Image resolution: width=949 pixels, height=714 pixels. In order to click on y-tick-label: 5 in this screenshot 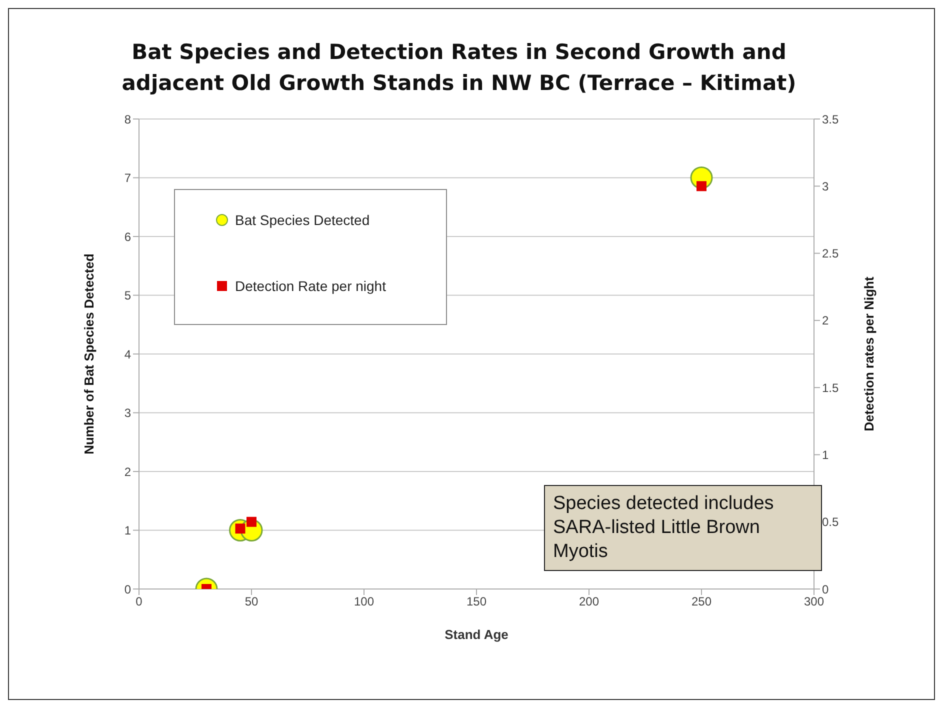, I will do `click(128, 295)`.